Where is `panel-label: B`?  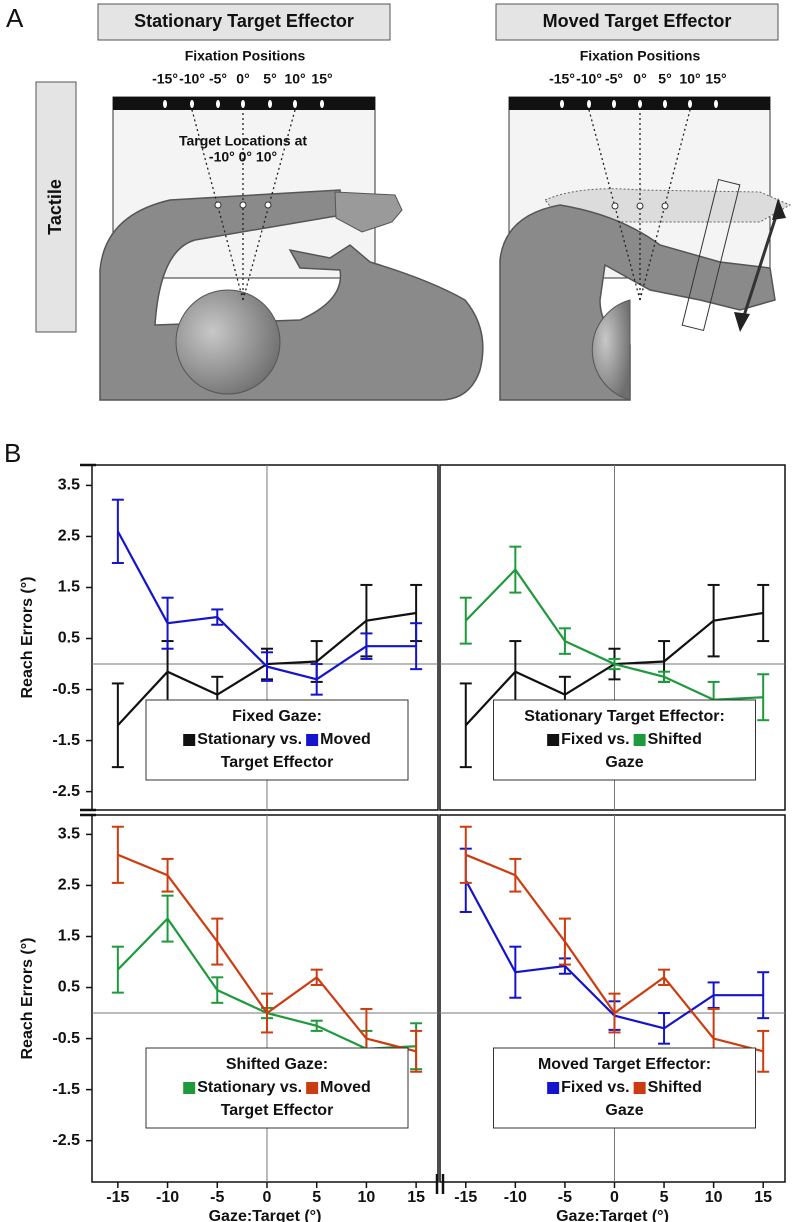 panel-label: B is located at coordinates (12, 453).